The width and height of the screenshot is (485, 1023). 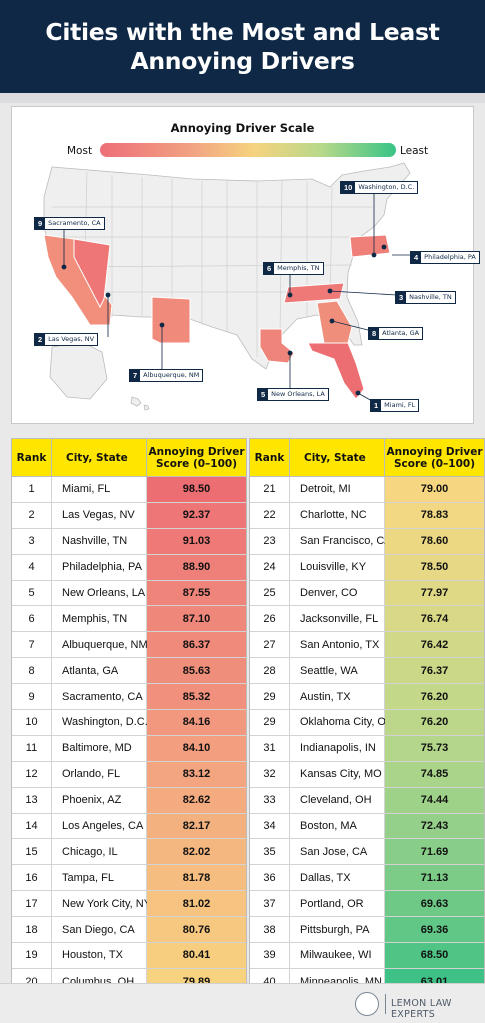 I want to click on table-row: 24 Louisville, KY 78.50, so click(x=367, y=567).